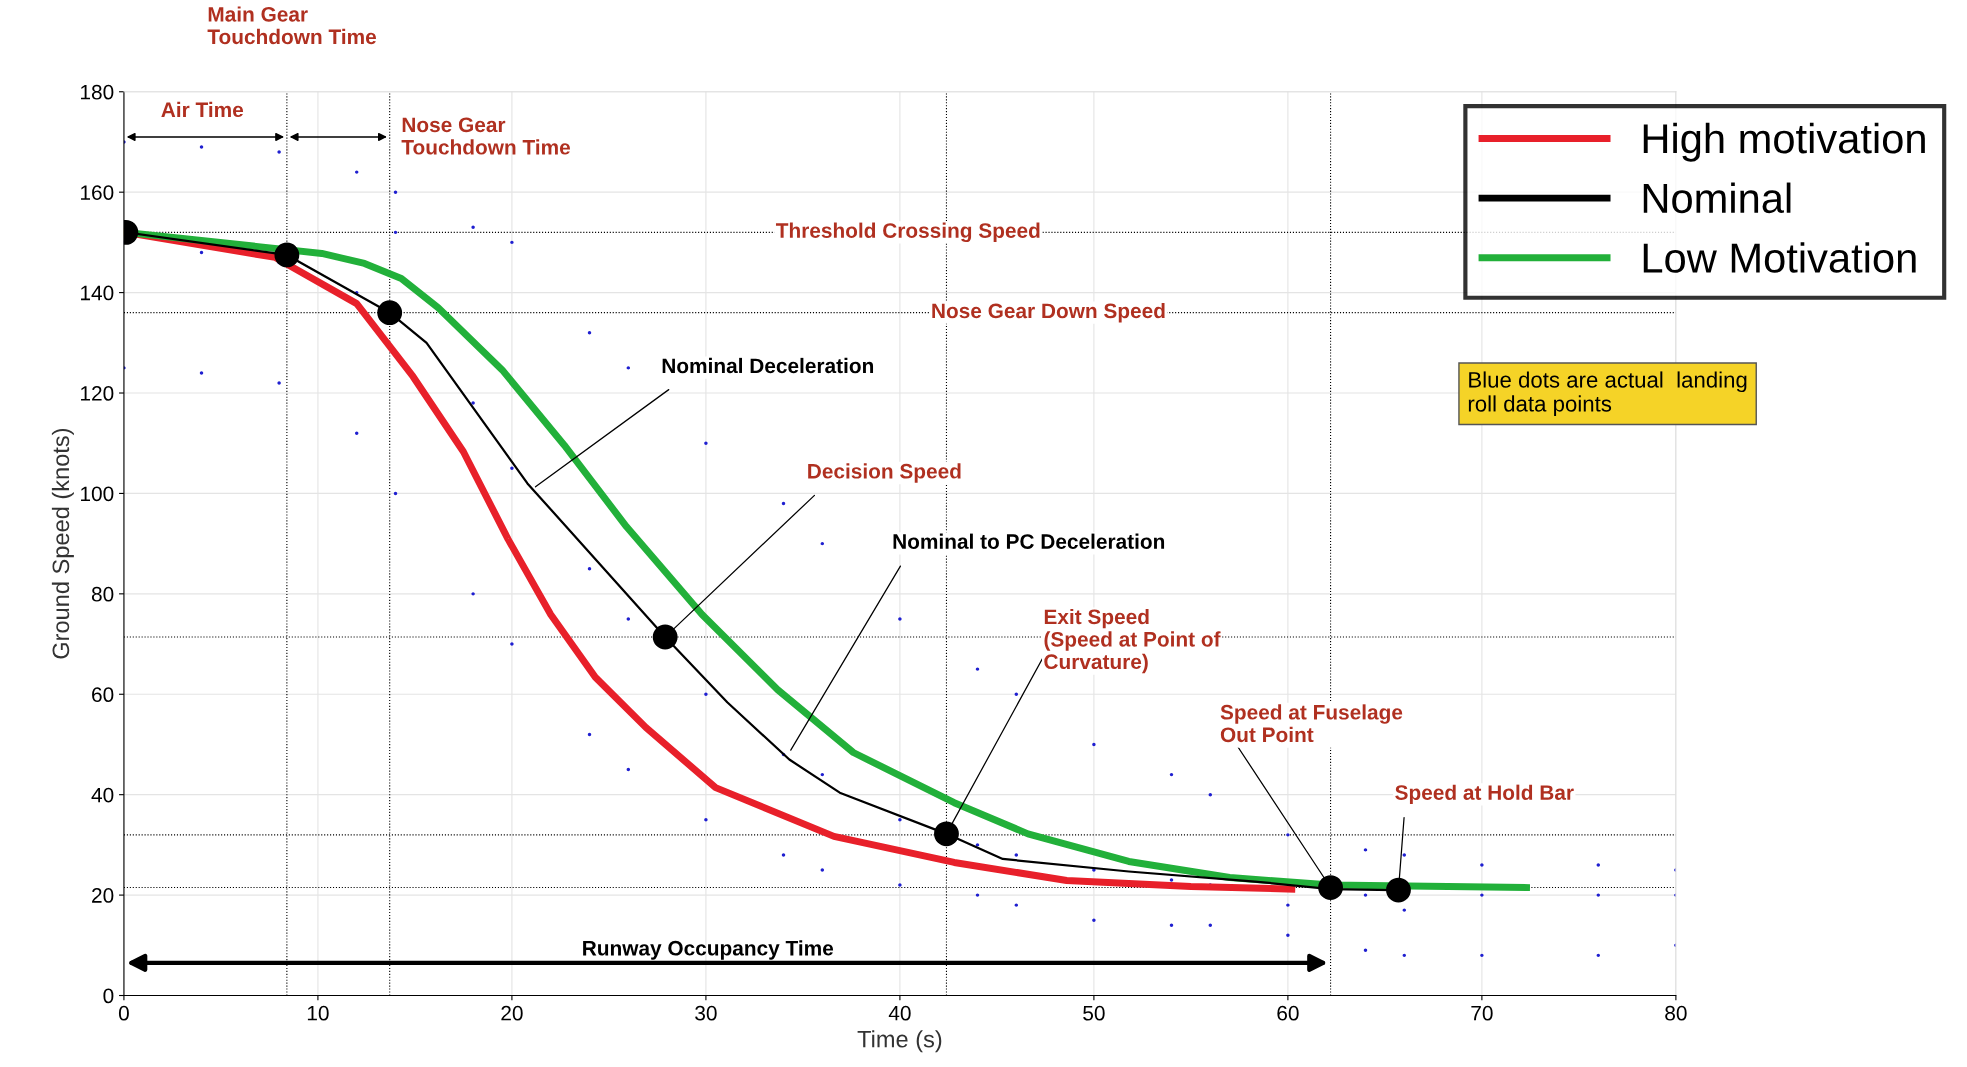 This screenshot has height=1067, width=1967. What do you see at coordinates (123, 1013) in the screenshot?
I see `x-tick-label: 0` at bounding box center [123, 1013].